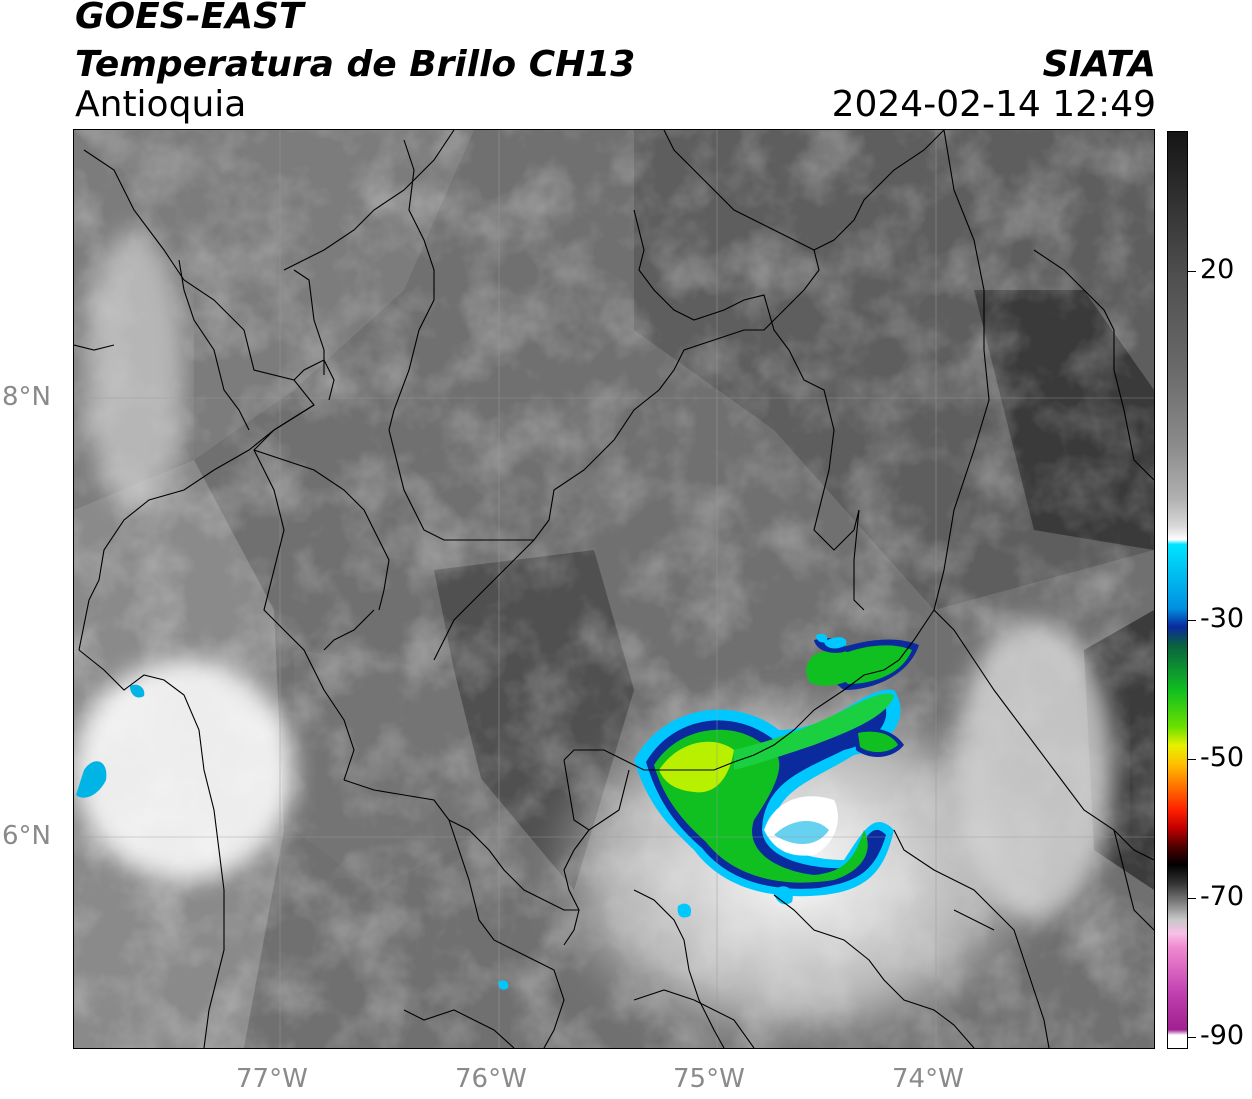 This screenshot has height=1099, width=1252. Describe the element at coordinates (1099, 64) in the screenshot. I see `organization-label: SIATA` at that location.